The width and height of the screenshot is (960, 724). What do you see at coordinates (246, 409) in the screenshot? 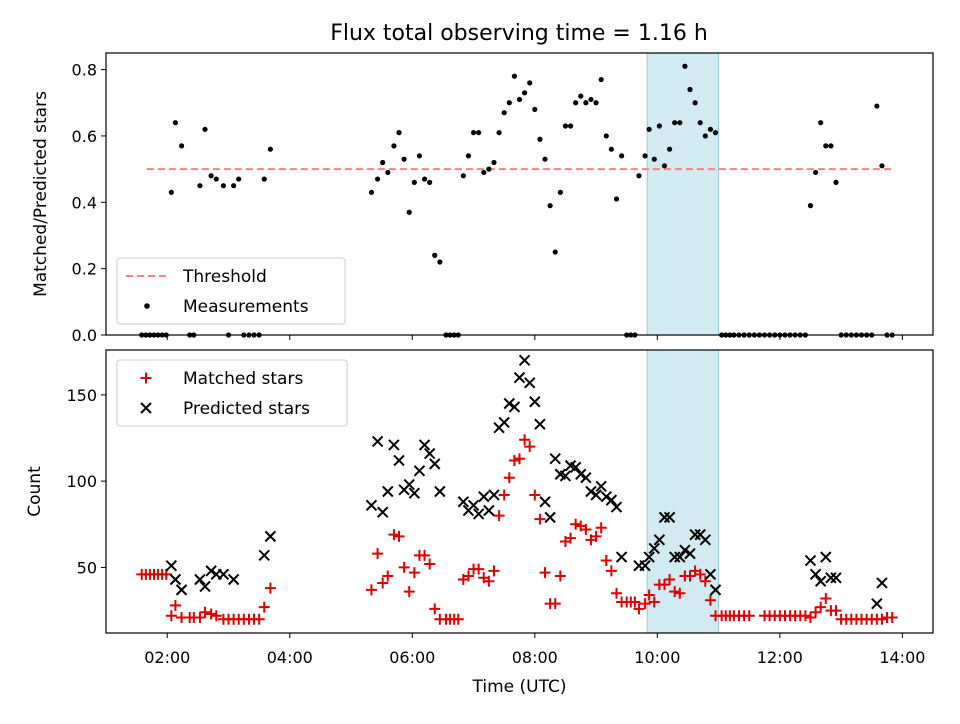
I see `legend-predicted-label: Predicted stars` at bounding box center [246, 409].